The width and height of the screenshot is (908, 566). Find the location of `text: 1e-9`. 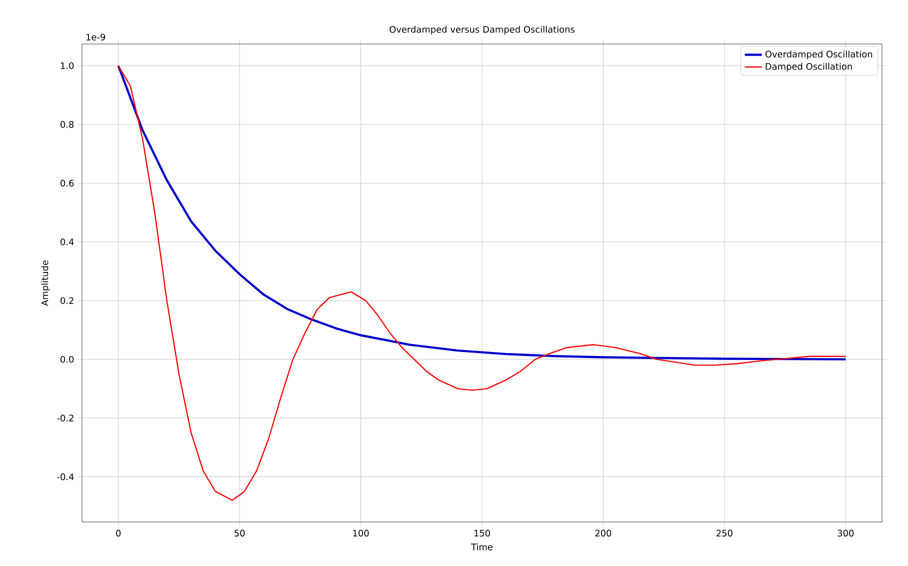

text: 1e-9 is located at coordinates (96, 37).